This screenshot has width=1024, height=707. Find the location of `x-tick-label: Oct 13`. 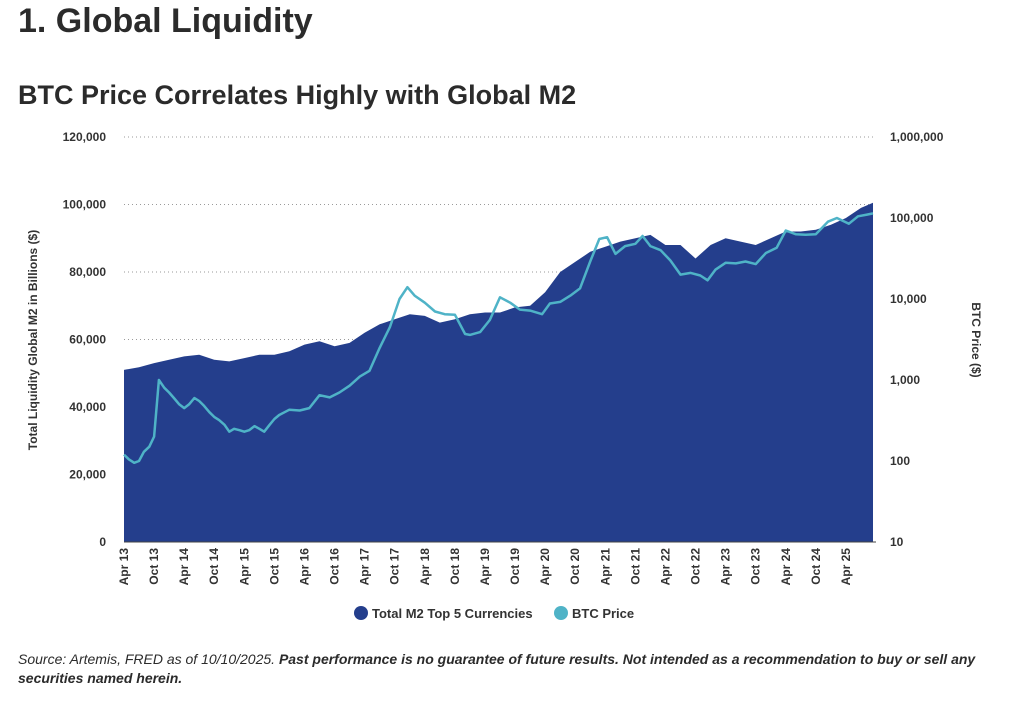

x-tick-label: Oct 13 is located at coordinates (154, 566).